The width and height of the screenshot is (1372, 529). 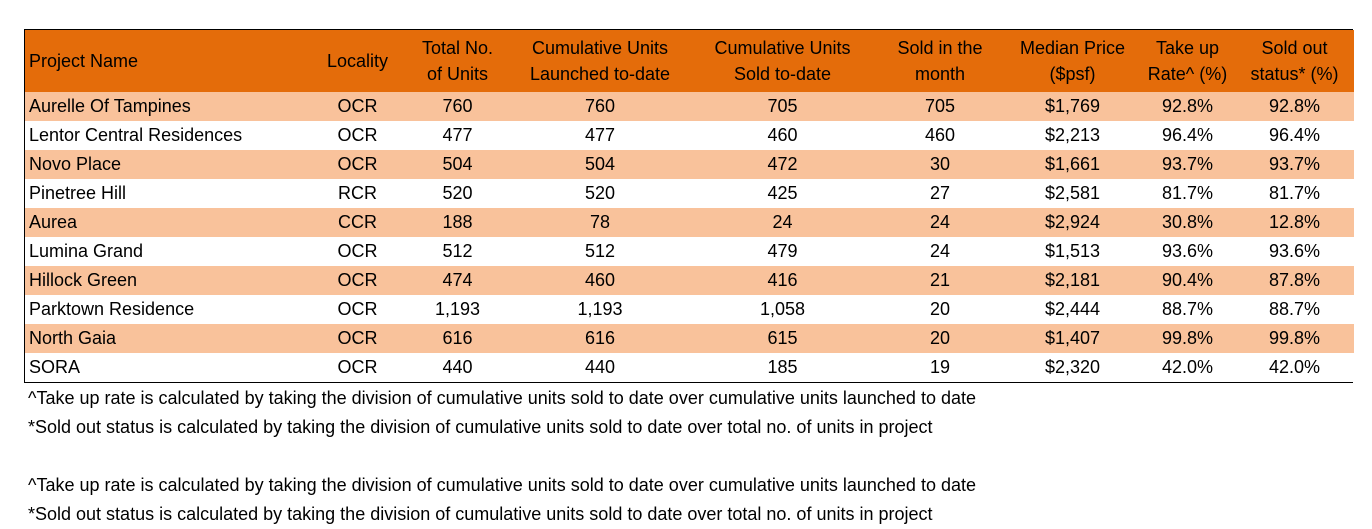 I want to click on table-cell: 19, so click(x=940, y=367).